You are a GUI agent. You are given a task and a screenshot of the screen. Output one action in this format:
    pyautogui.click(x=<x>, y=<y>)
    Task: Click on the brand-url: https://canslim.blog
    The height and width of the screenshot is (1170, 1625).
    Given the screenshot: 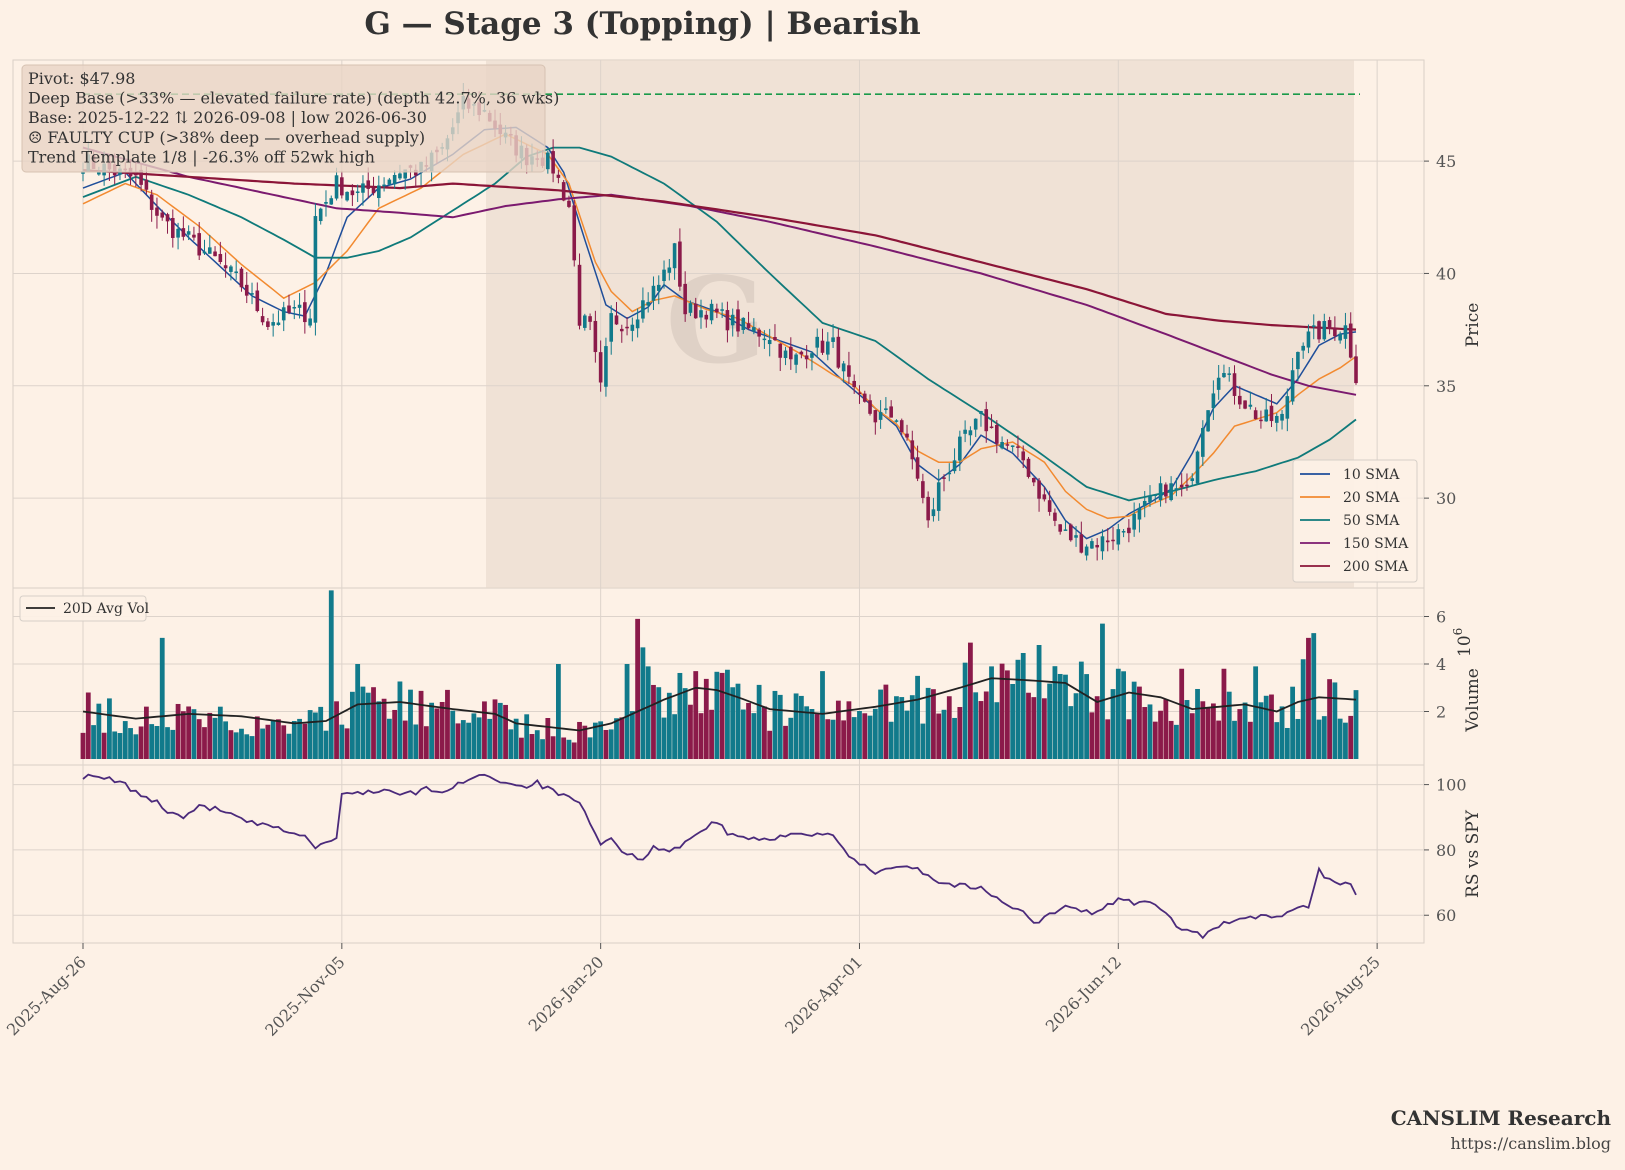 What is the action you would take?
    pyautogui.click(x=1530, y=1143)
    